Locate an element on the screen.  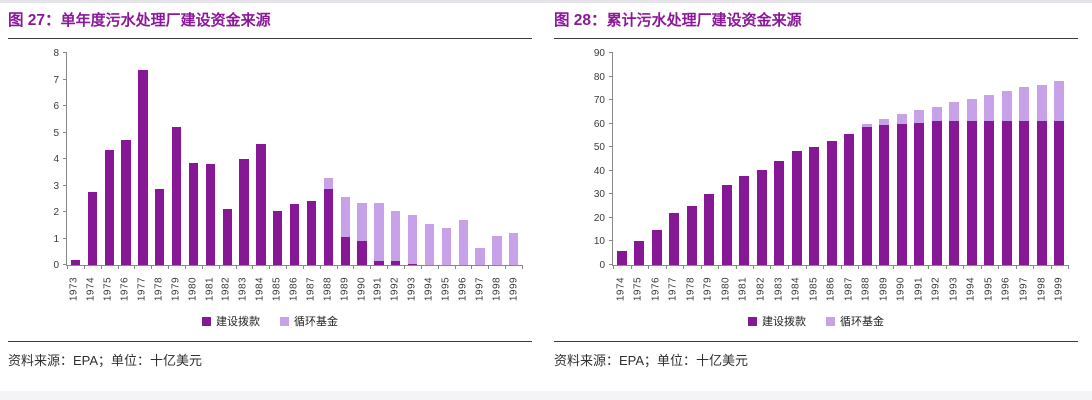
y-tick-label: 90 is located at coordinates (599, 53).